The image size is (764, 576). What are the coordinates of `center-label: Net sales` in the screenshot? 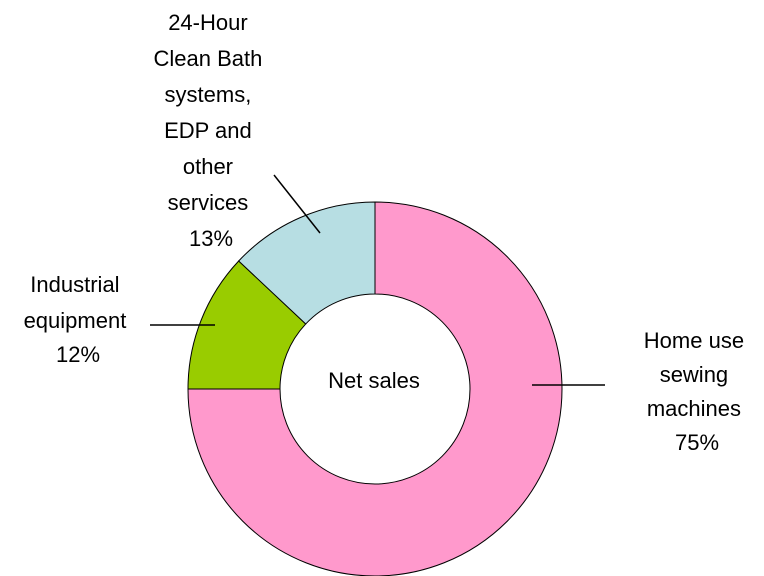 It's located at (374, 380).